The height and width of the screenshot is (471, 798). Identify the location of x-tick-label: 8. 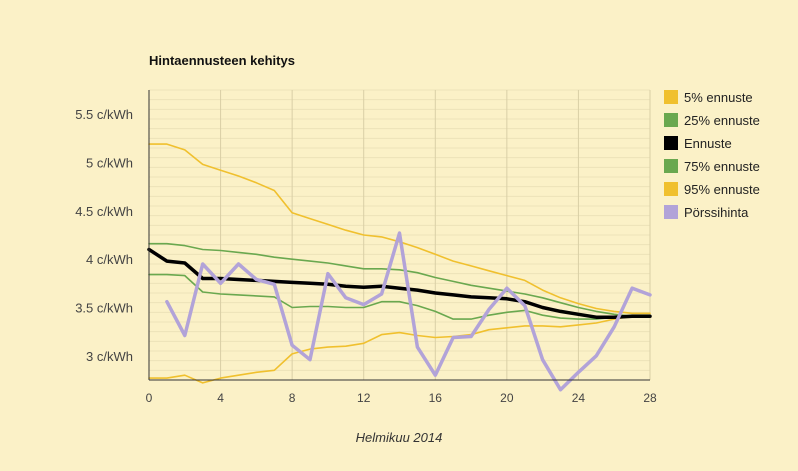
(292, 398).